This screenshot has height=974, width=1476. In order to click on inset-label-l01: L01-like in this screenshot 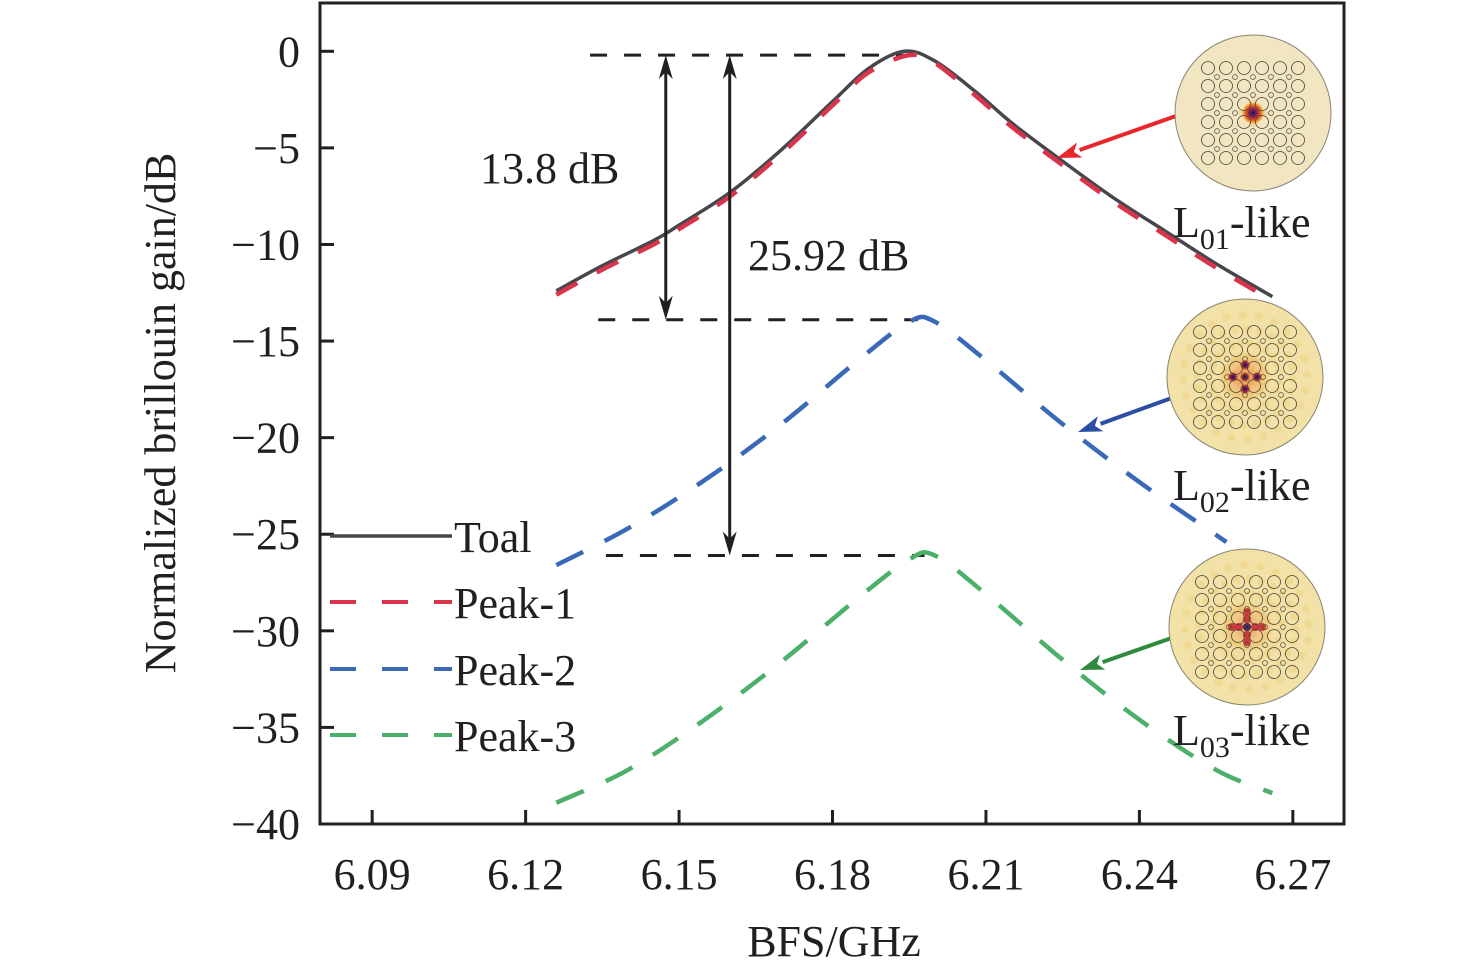, I will do `click(1242, 227)`.